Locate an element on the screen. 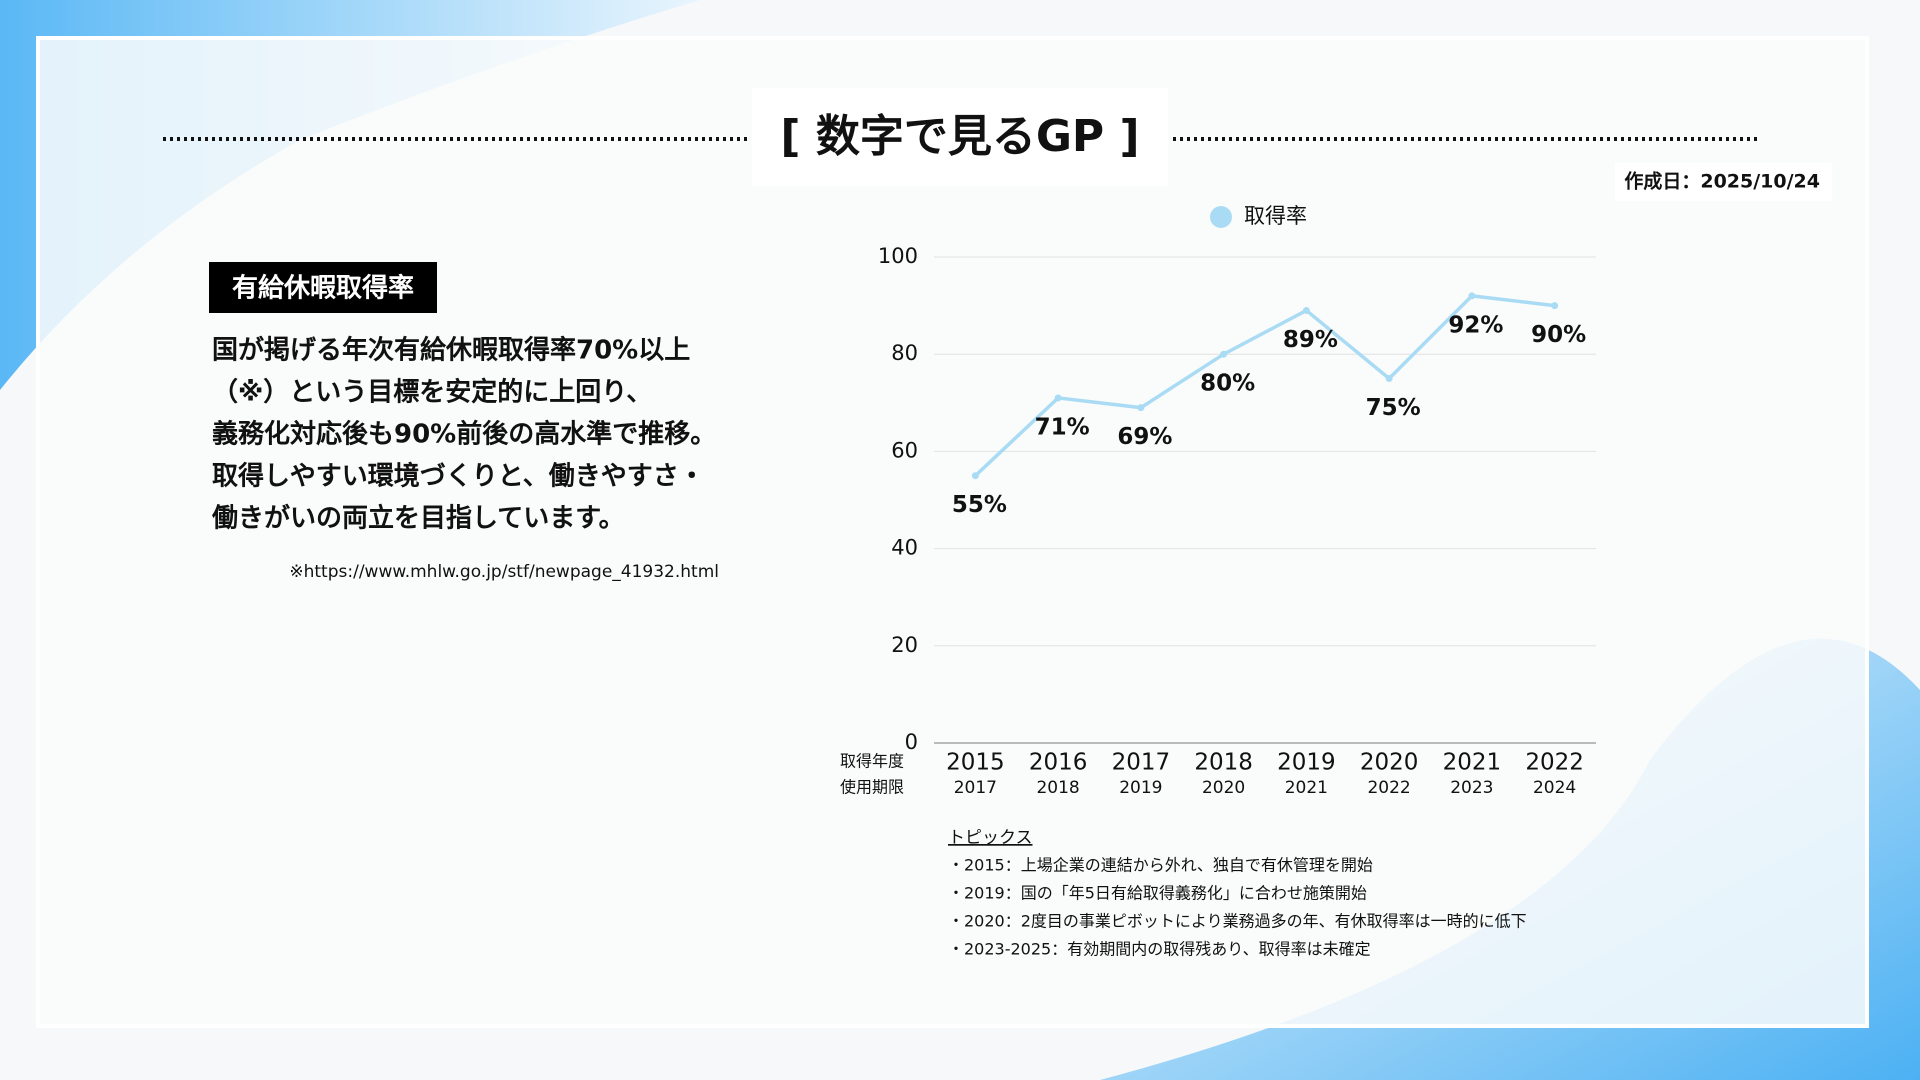 The image size is (1920, 1080). y-tick-label: 20 is located at coordinates (904, 645).